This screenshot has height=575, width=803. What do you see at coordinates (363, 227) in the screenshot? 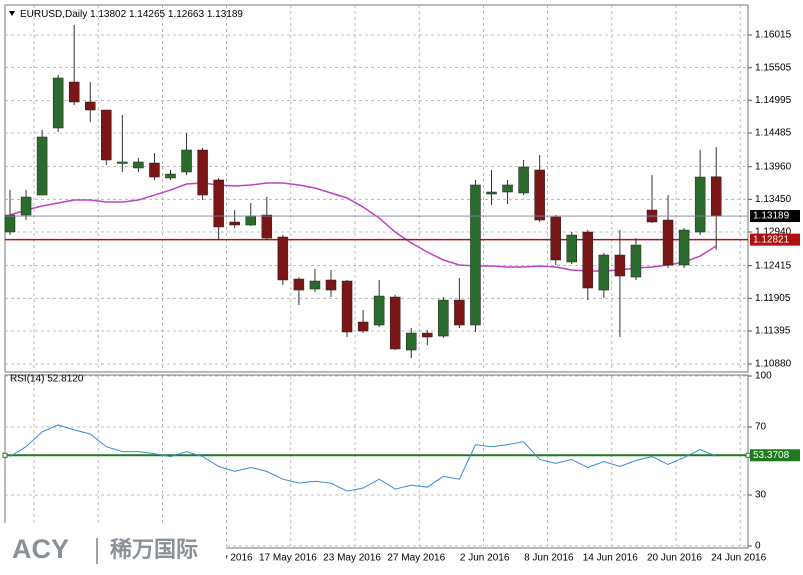
I see `moving-average` at bounding box center [363, 227].